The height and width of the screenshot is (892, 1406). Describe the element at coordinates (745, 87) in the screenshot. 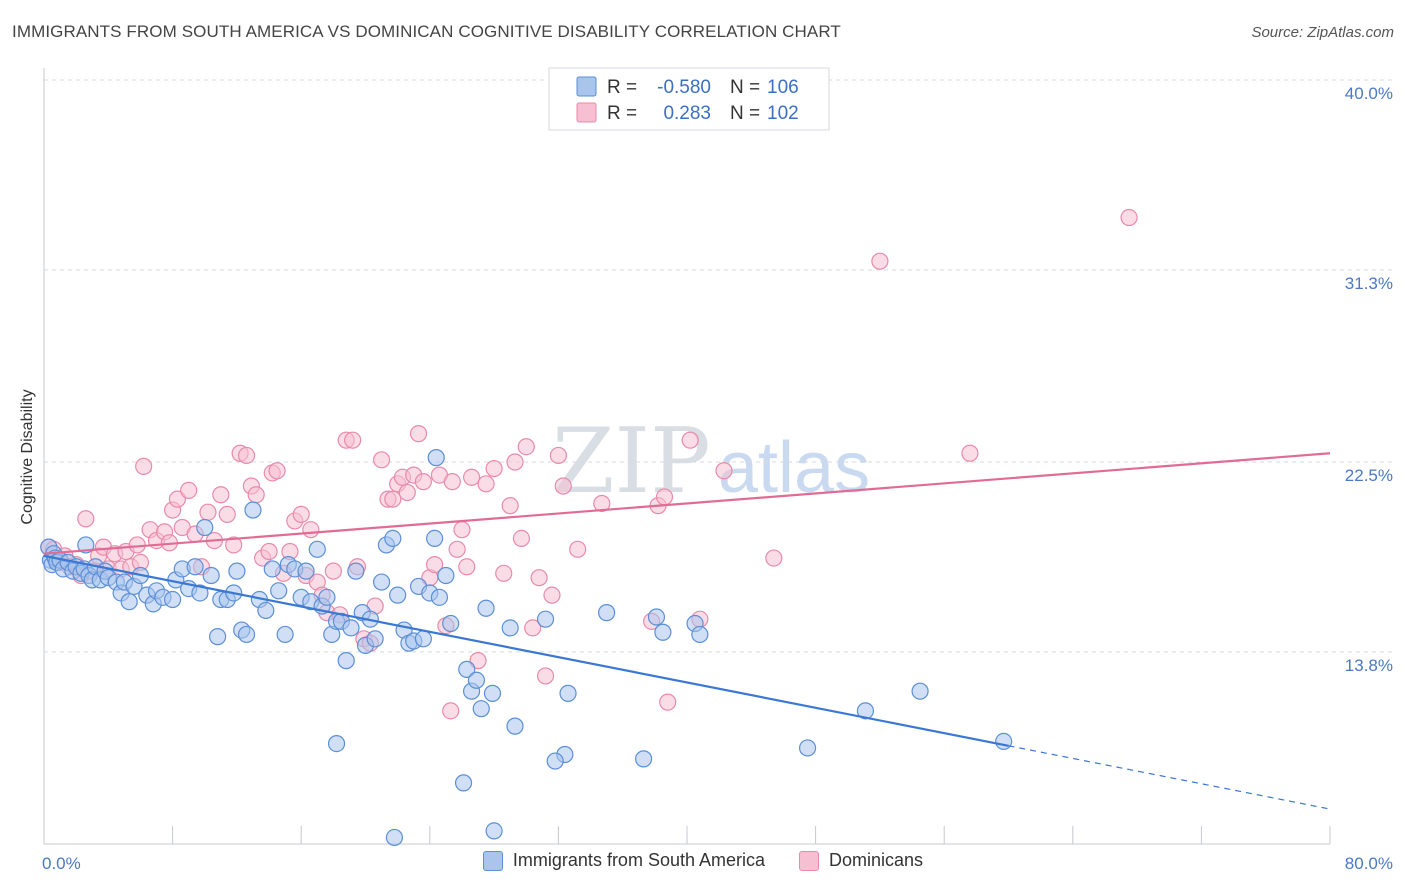

I see `legend-n-label-1: N =` at that location.